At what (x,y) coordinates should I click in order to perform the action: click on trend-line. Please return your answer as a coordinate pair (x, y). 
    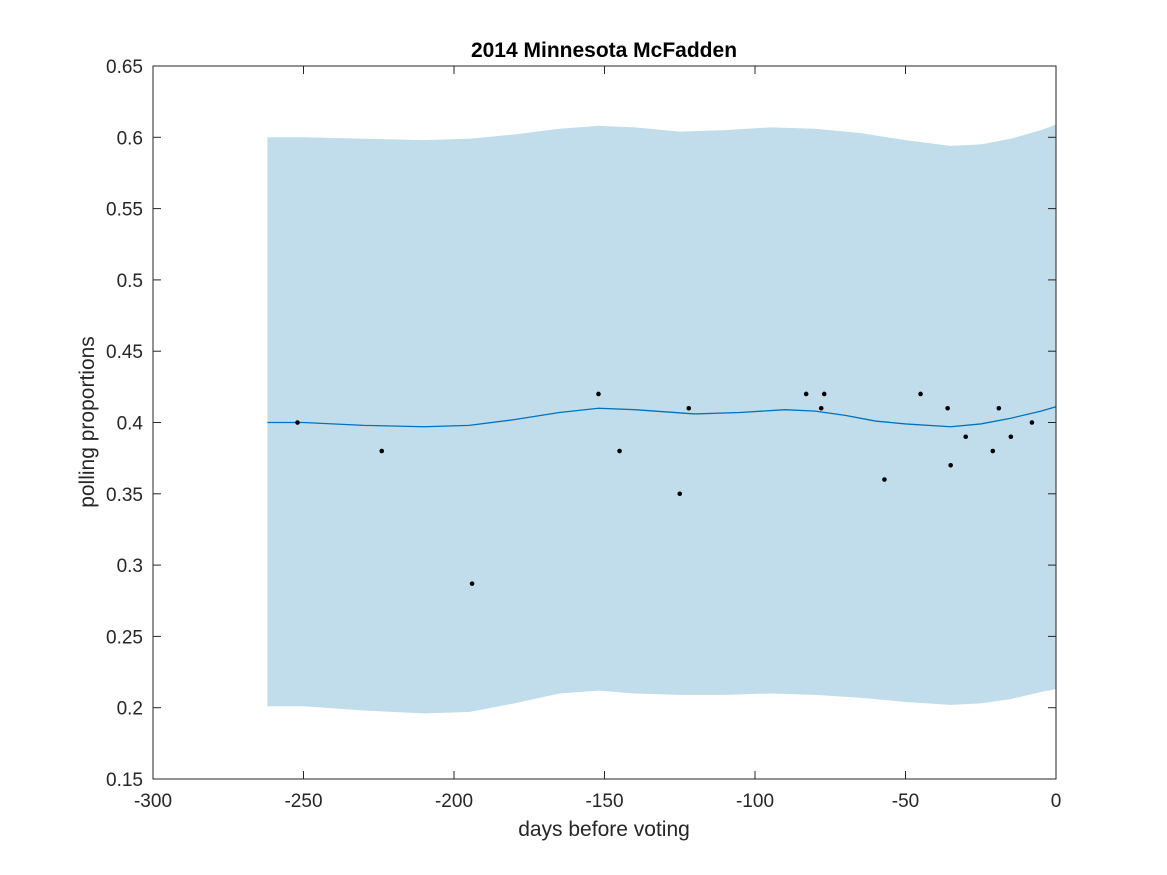
    Looking at the image, I should click on (662, 417).